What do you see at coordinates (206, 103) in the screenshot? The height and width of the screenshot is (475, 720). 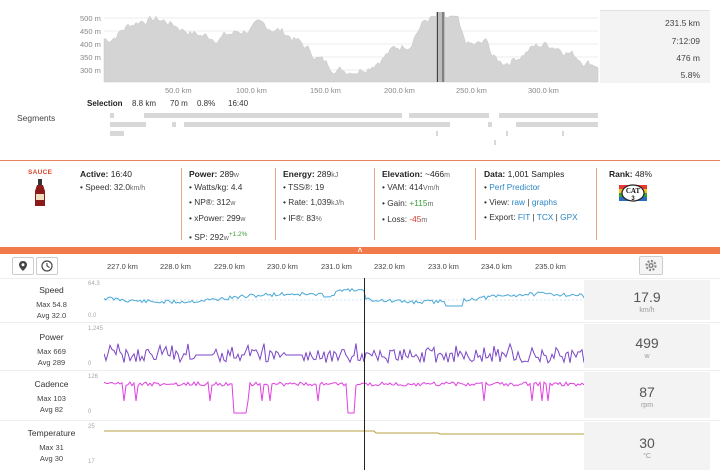 I see `selection-grade: 0.8%` at bounding box center [206, 103].